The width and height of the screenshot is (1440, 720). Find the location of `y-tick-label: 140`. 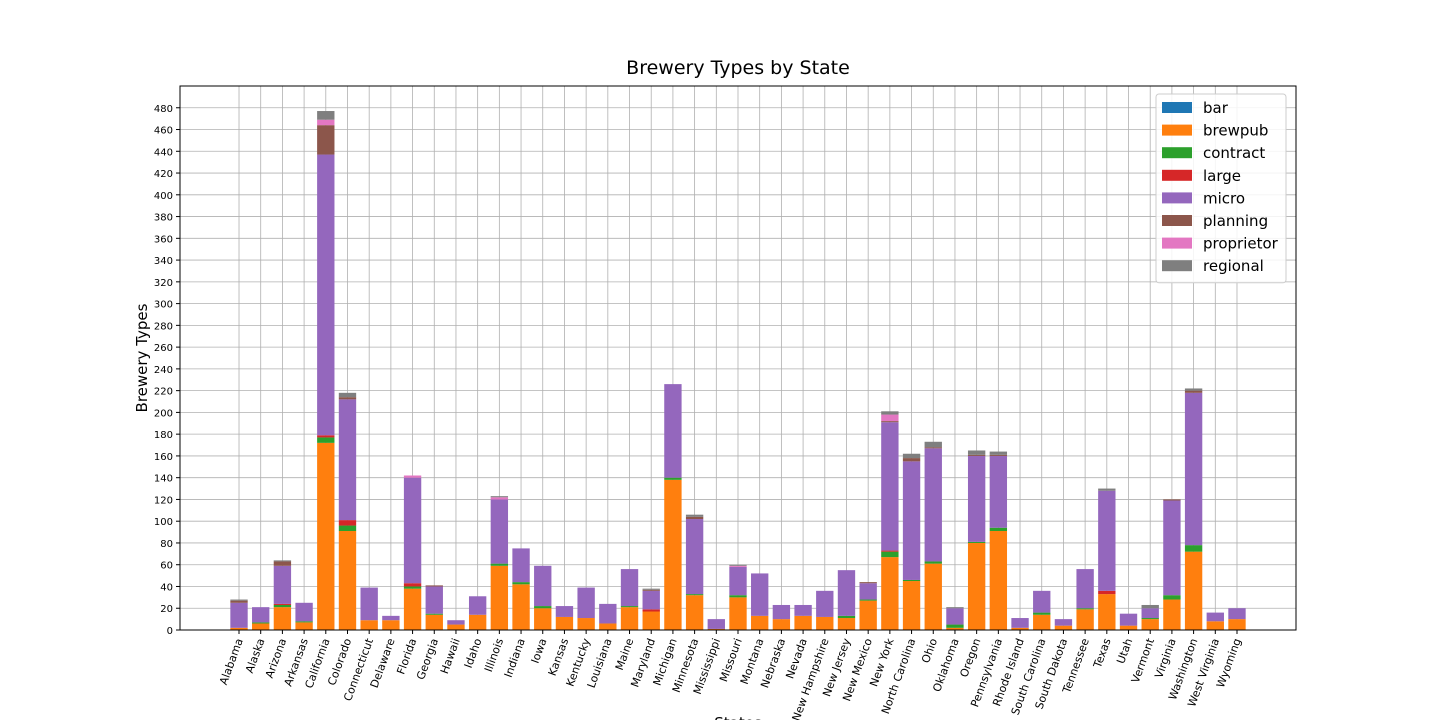

y-tick-label: 140 is located at coordinates (163, 479).